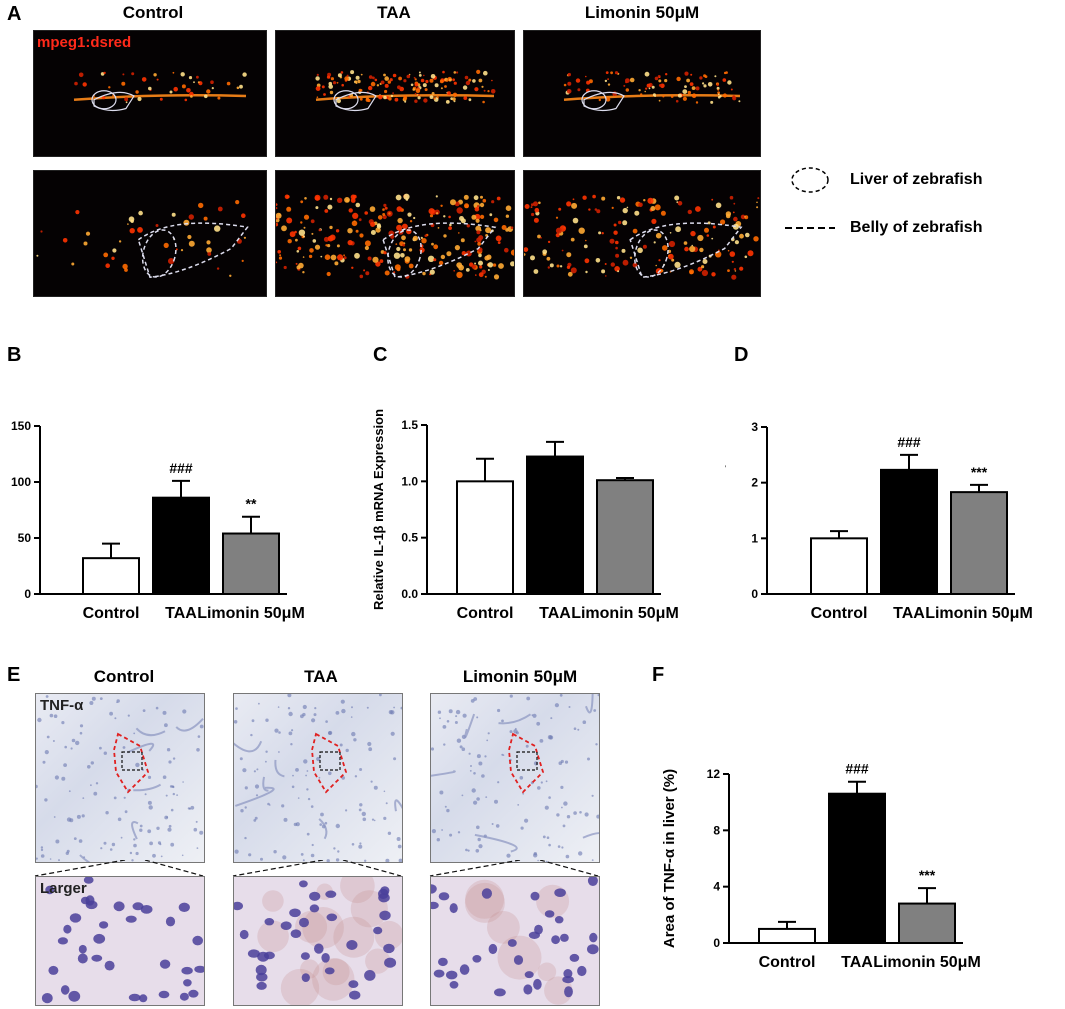  What do you see at coordinates (346, 100) in the screenshot?
I see `liver-outline` at bounding box center [346, 100].